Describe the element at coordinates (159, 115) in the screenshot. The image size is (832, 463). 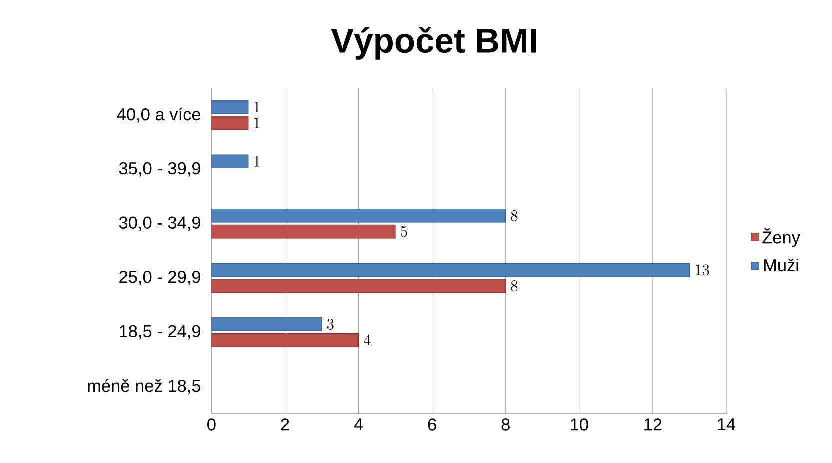
I see `y-tick-label: 40,0 a více` at that location.